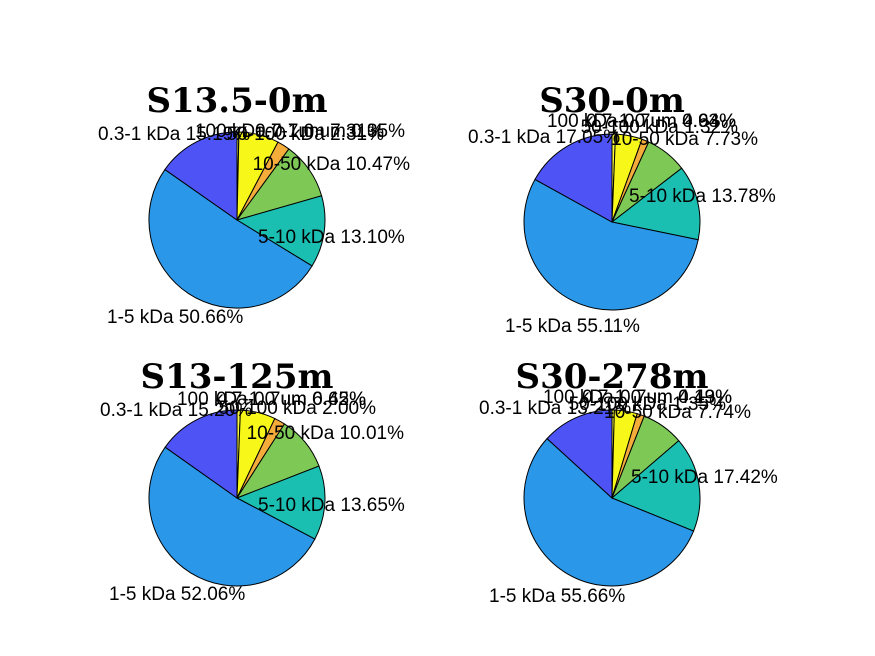 The height and width of the screenshot is (656, 875). Describe the element at coordinates (237, 377) in the screenshot. I see `pie-title-3: S13-125m` at that location.